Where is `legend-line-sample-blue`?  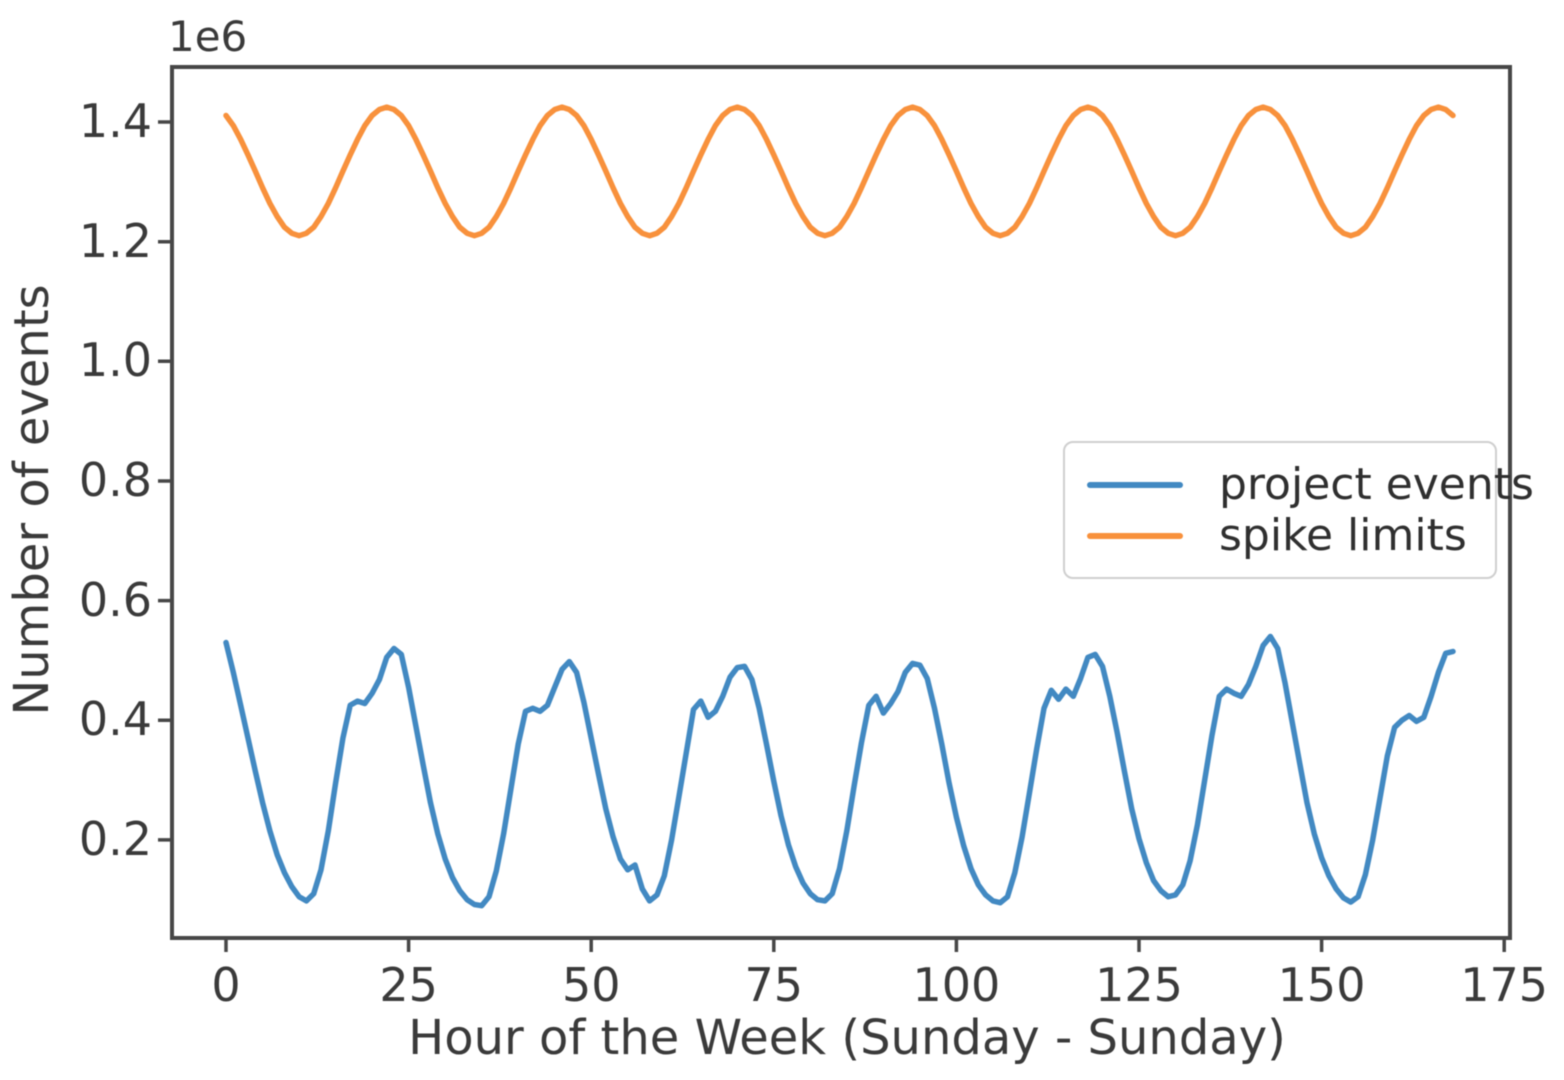 legend-line-sample-blue is located at coordinates (1135, 484).